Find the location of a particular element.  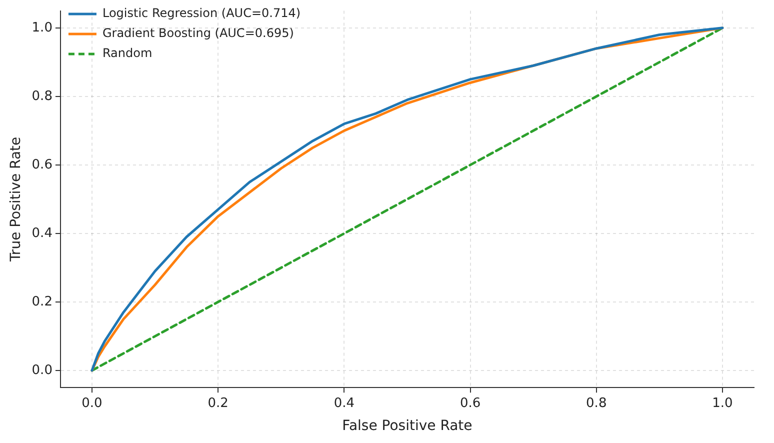

x-tick-label: 0.0 is located at coordinates (92, 403).